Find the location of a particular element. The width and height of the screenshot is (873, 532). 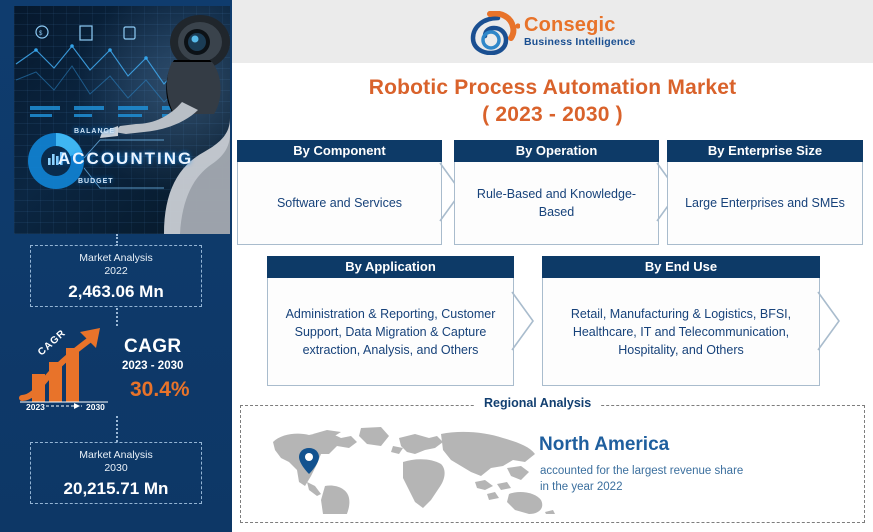

segment-body: Large Enterprises and SMEs is located at coordinates (765, 203).